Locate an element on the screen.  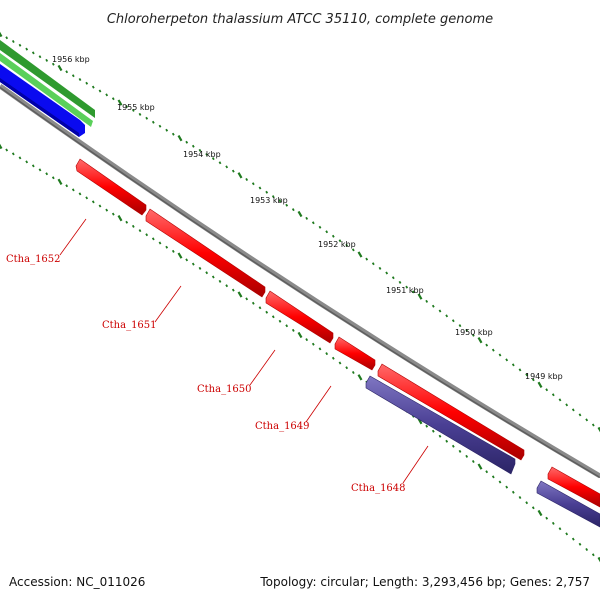
gene-arrow-reverse-b is located at coordinates (568, 504).